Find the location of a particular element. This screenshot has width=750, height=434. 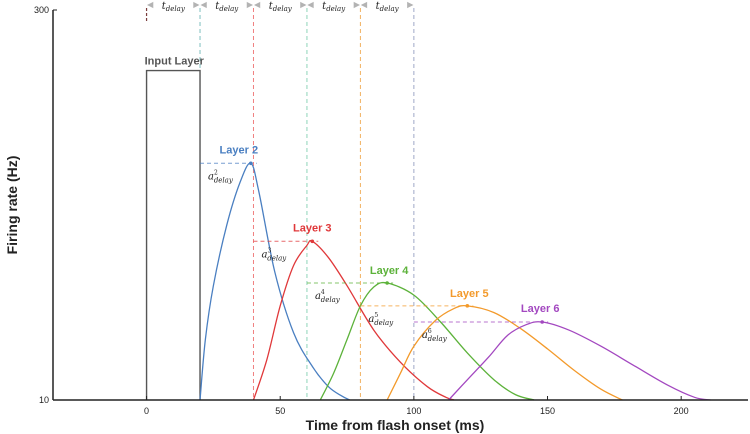

series-input-layer is located at coordinates (173, 234).